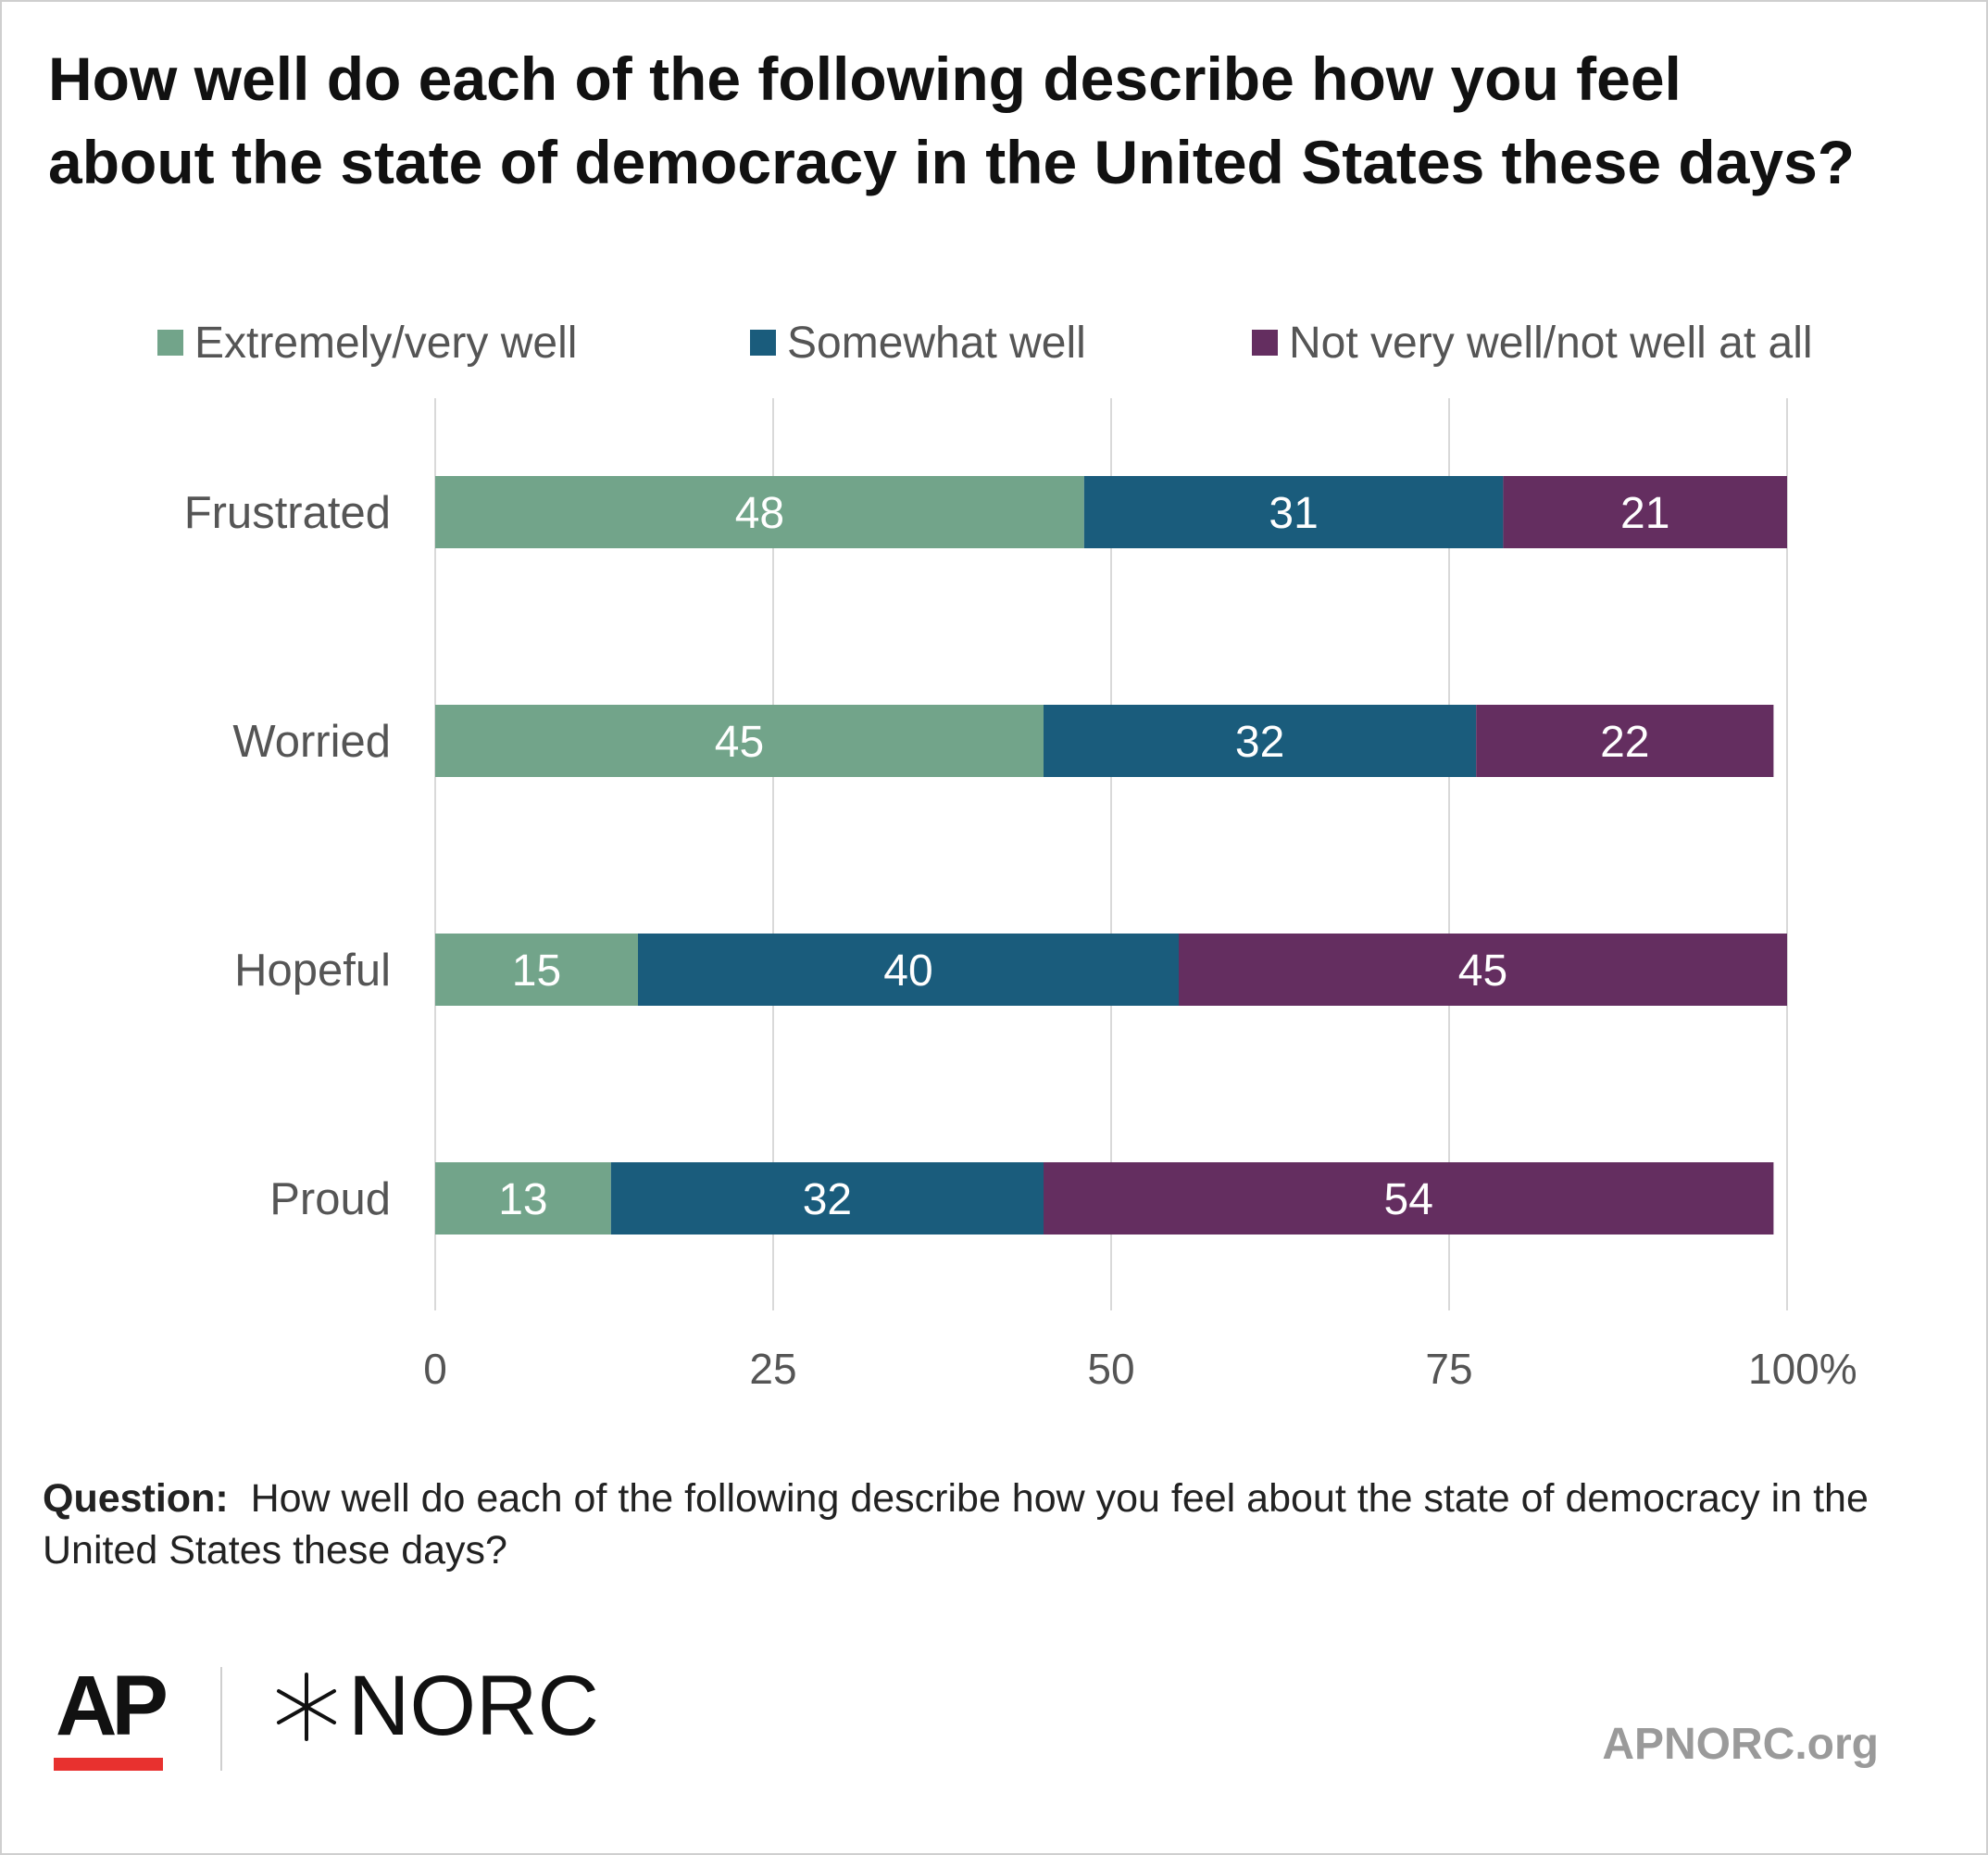 The height and width of the screenshot is (1855, 1988). Describe the element at coordinates (312, 971) in the screenshot. I see `category-label-hopeful: Hopeful` at that location.